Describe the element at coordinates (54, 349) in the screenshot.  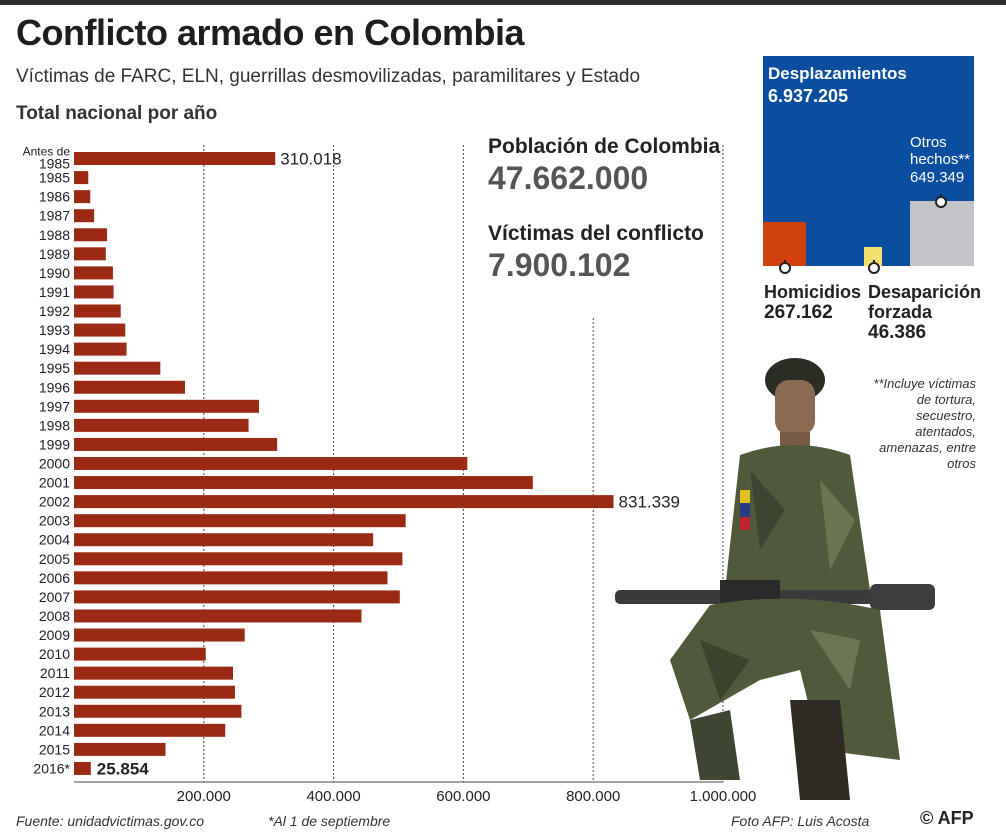
I see `y-tick-label: 1994` at that location.